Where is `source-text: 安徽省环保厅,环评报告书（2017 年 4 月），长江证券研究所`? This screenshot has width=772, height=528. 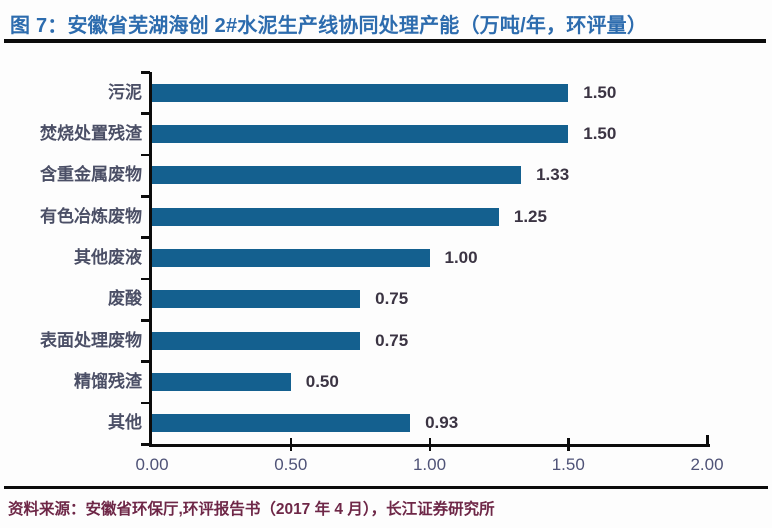
source-text: 安徽省环保厅,环评报告书（2017 年 4 月），长江证券研究所 is located at coordinates (290, 509).